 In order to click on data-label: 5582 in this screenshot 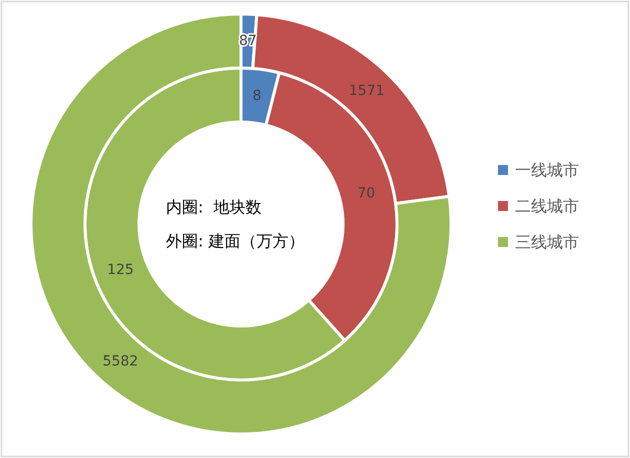, I will do `click(120, 362)`.